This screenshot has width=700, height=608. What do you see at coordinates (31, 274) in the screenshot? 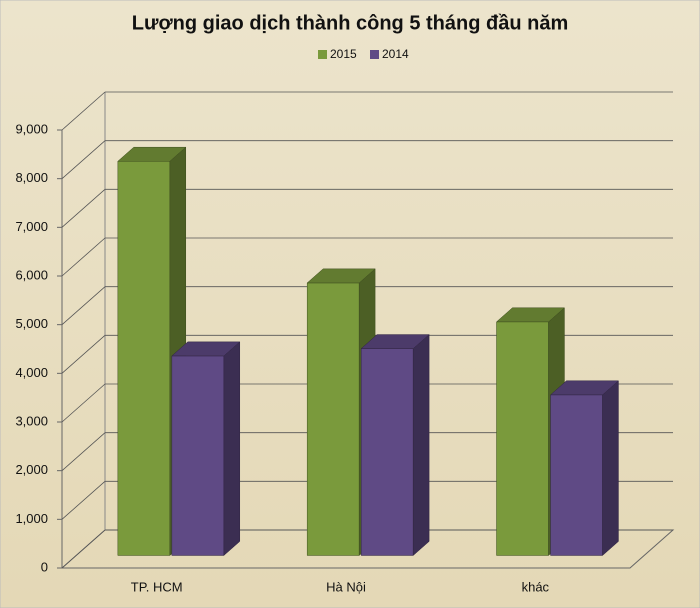
I see `y-tick-label: 6,000` at bounding box center [31, 274].